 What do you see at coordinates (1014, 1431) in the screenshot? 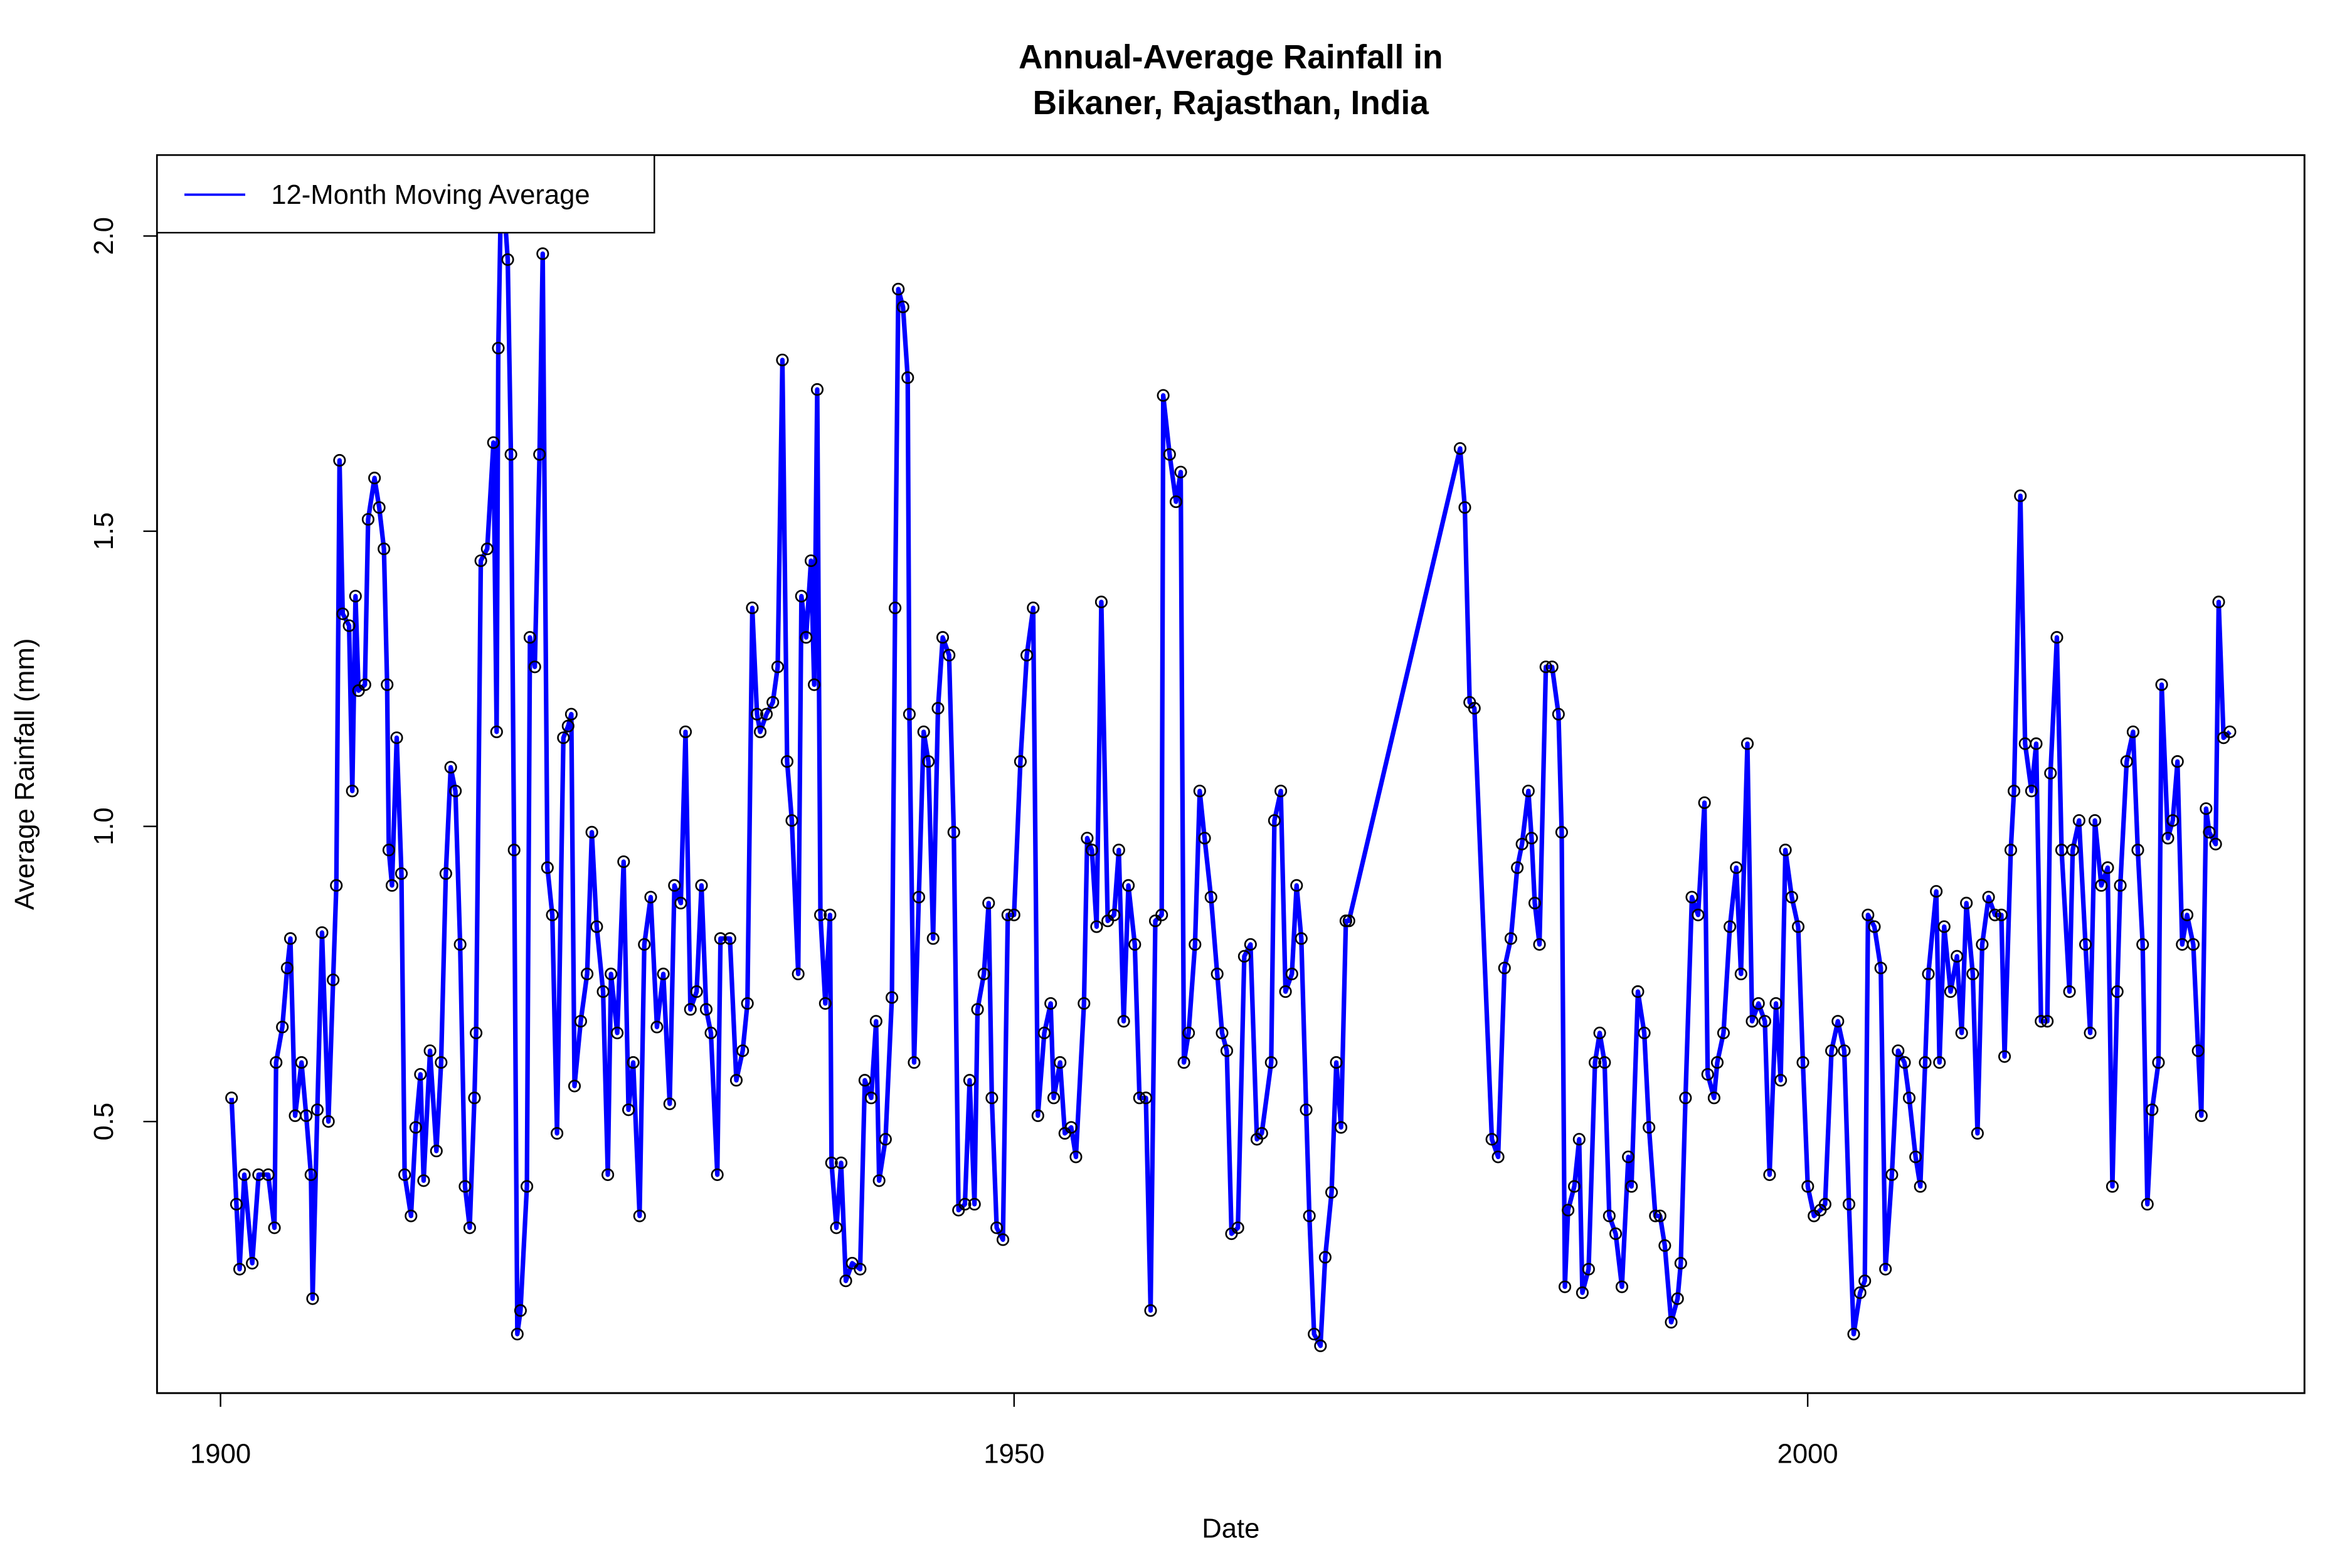
I see `x-axis: 1900 1950 2000` at bounding box center [1014, 1431].